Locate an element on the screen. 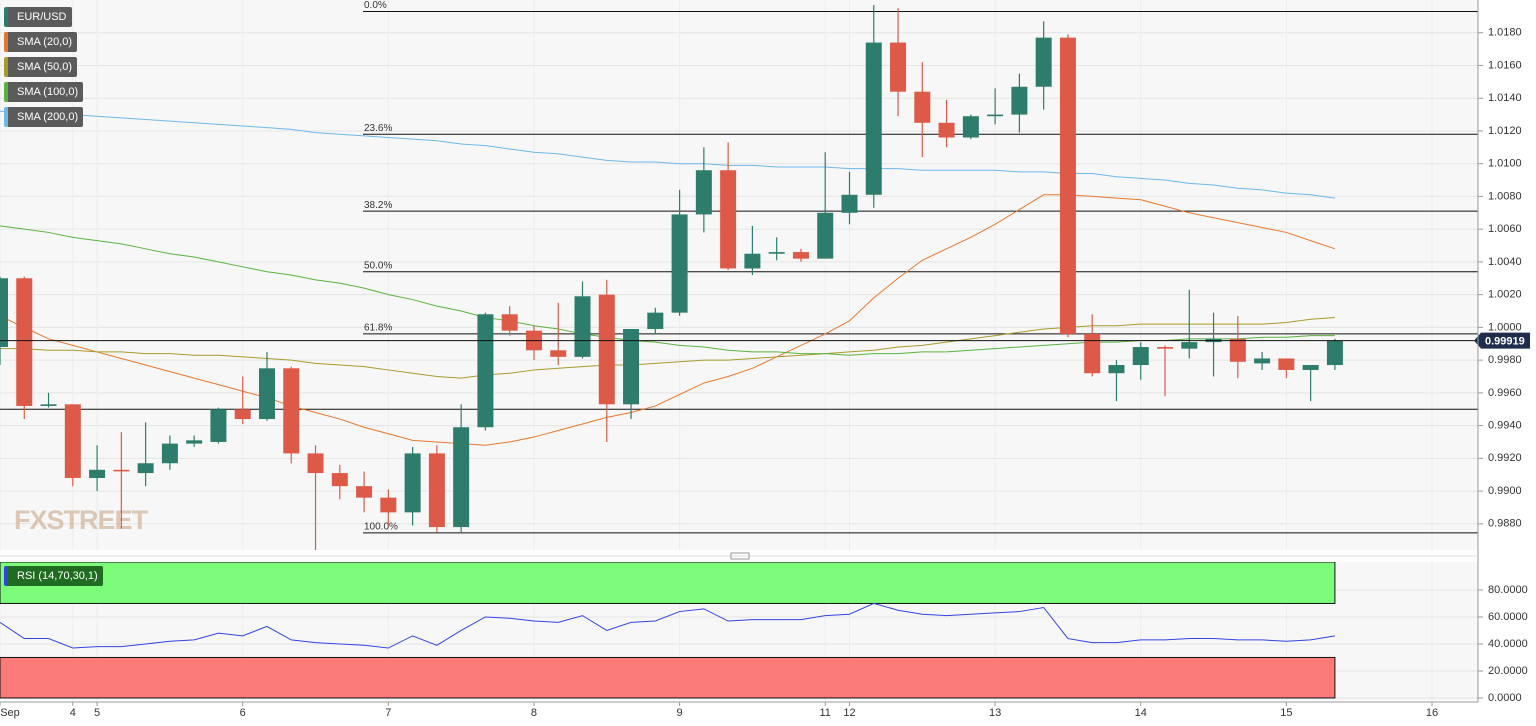  level-label: 38.2% is located at coordinates (378, 205).